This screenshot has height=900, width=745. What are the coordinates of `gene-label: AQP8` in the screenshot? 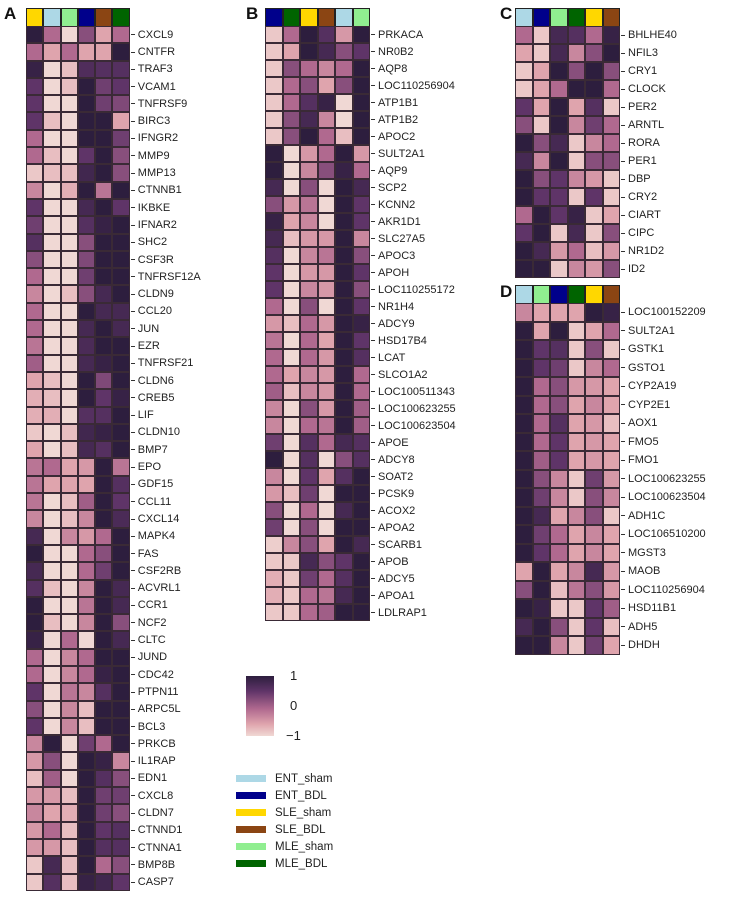 It's located at (389, 69).